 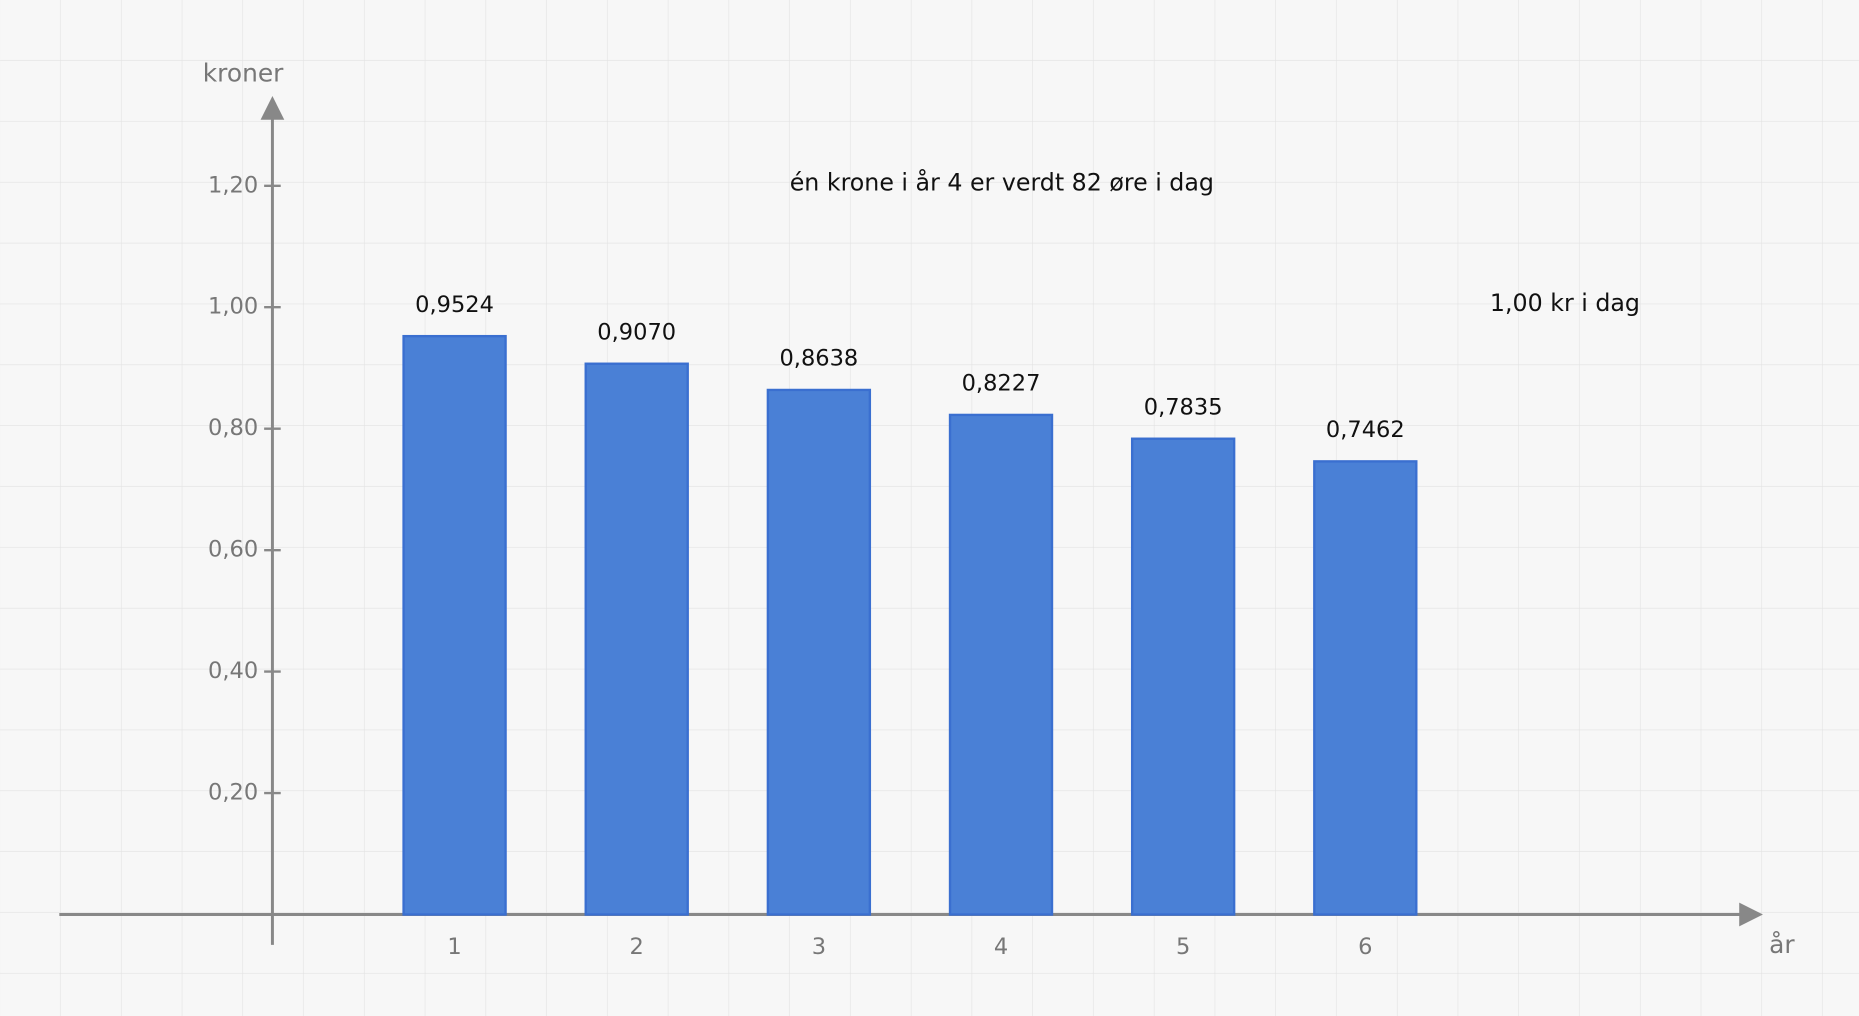 I want to click on value-label: 0,8227, so click(x=1001, y=384).